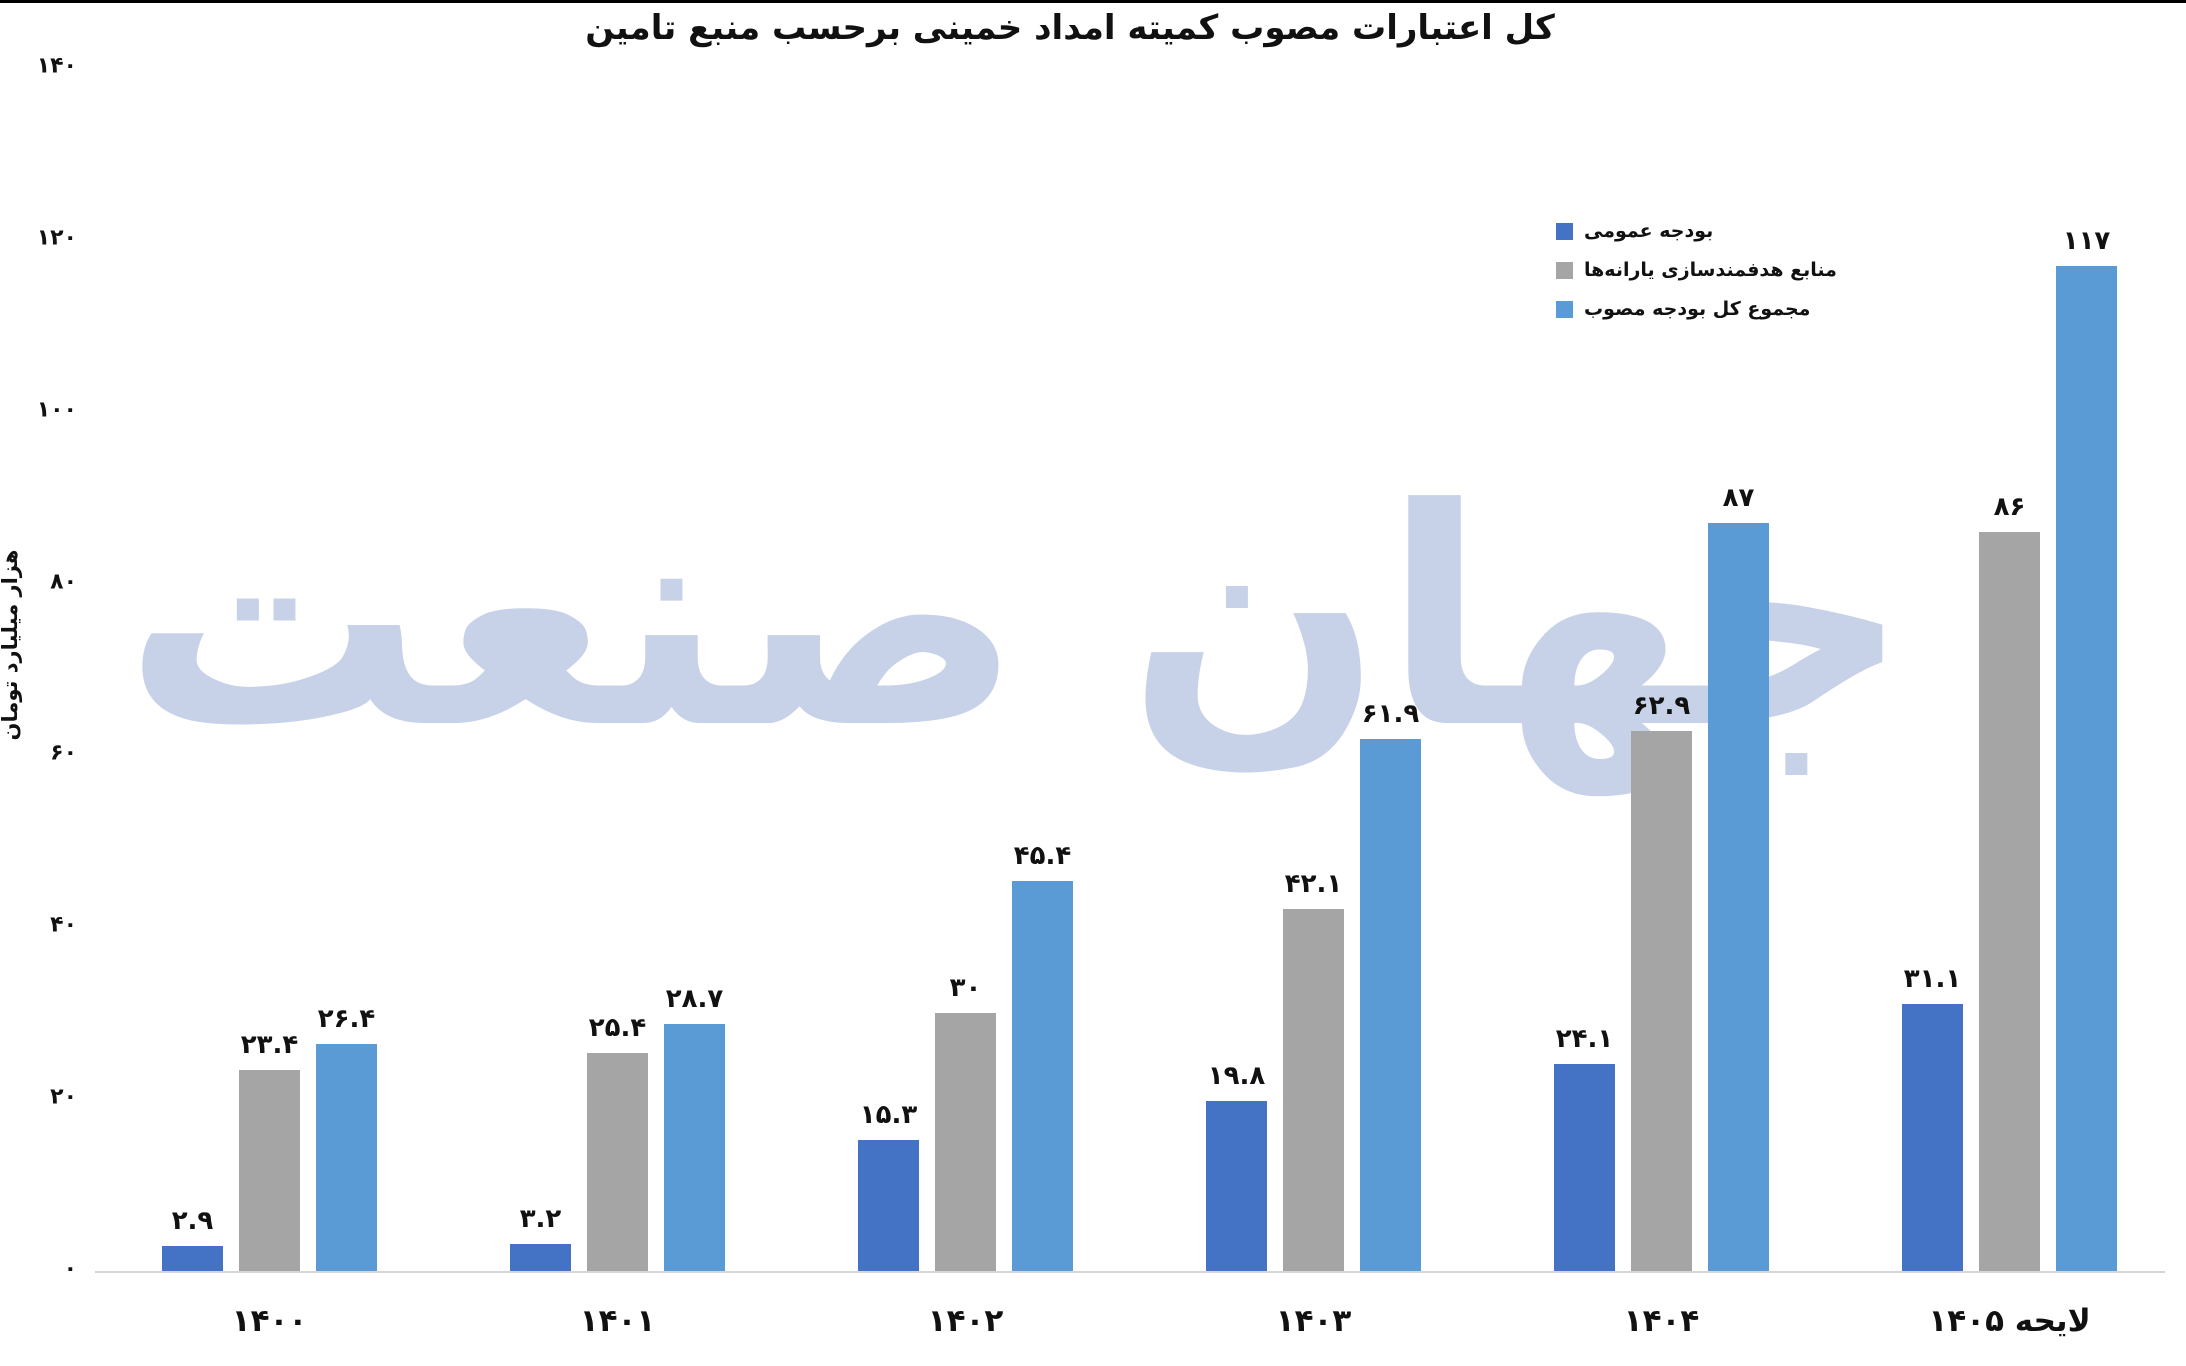  What do you see at coordinates (1313, 1321) in the screenshot?
I see `x-category-label: ۱۴۰۳` at bounding box center [1313, 1321].